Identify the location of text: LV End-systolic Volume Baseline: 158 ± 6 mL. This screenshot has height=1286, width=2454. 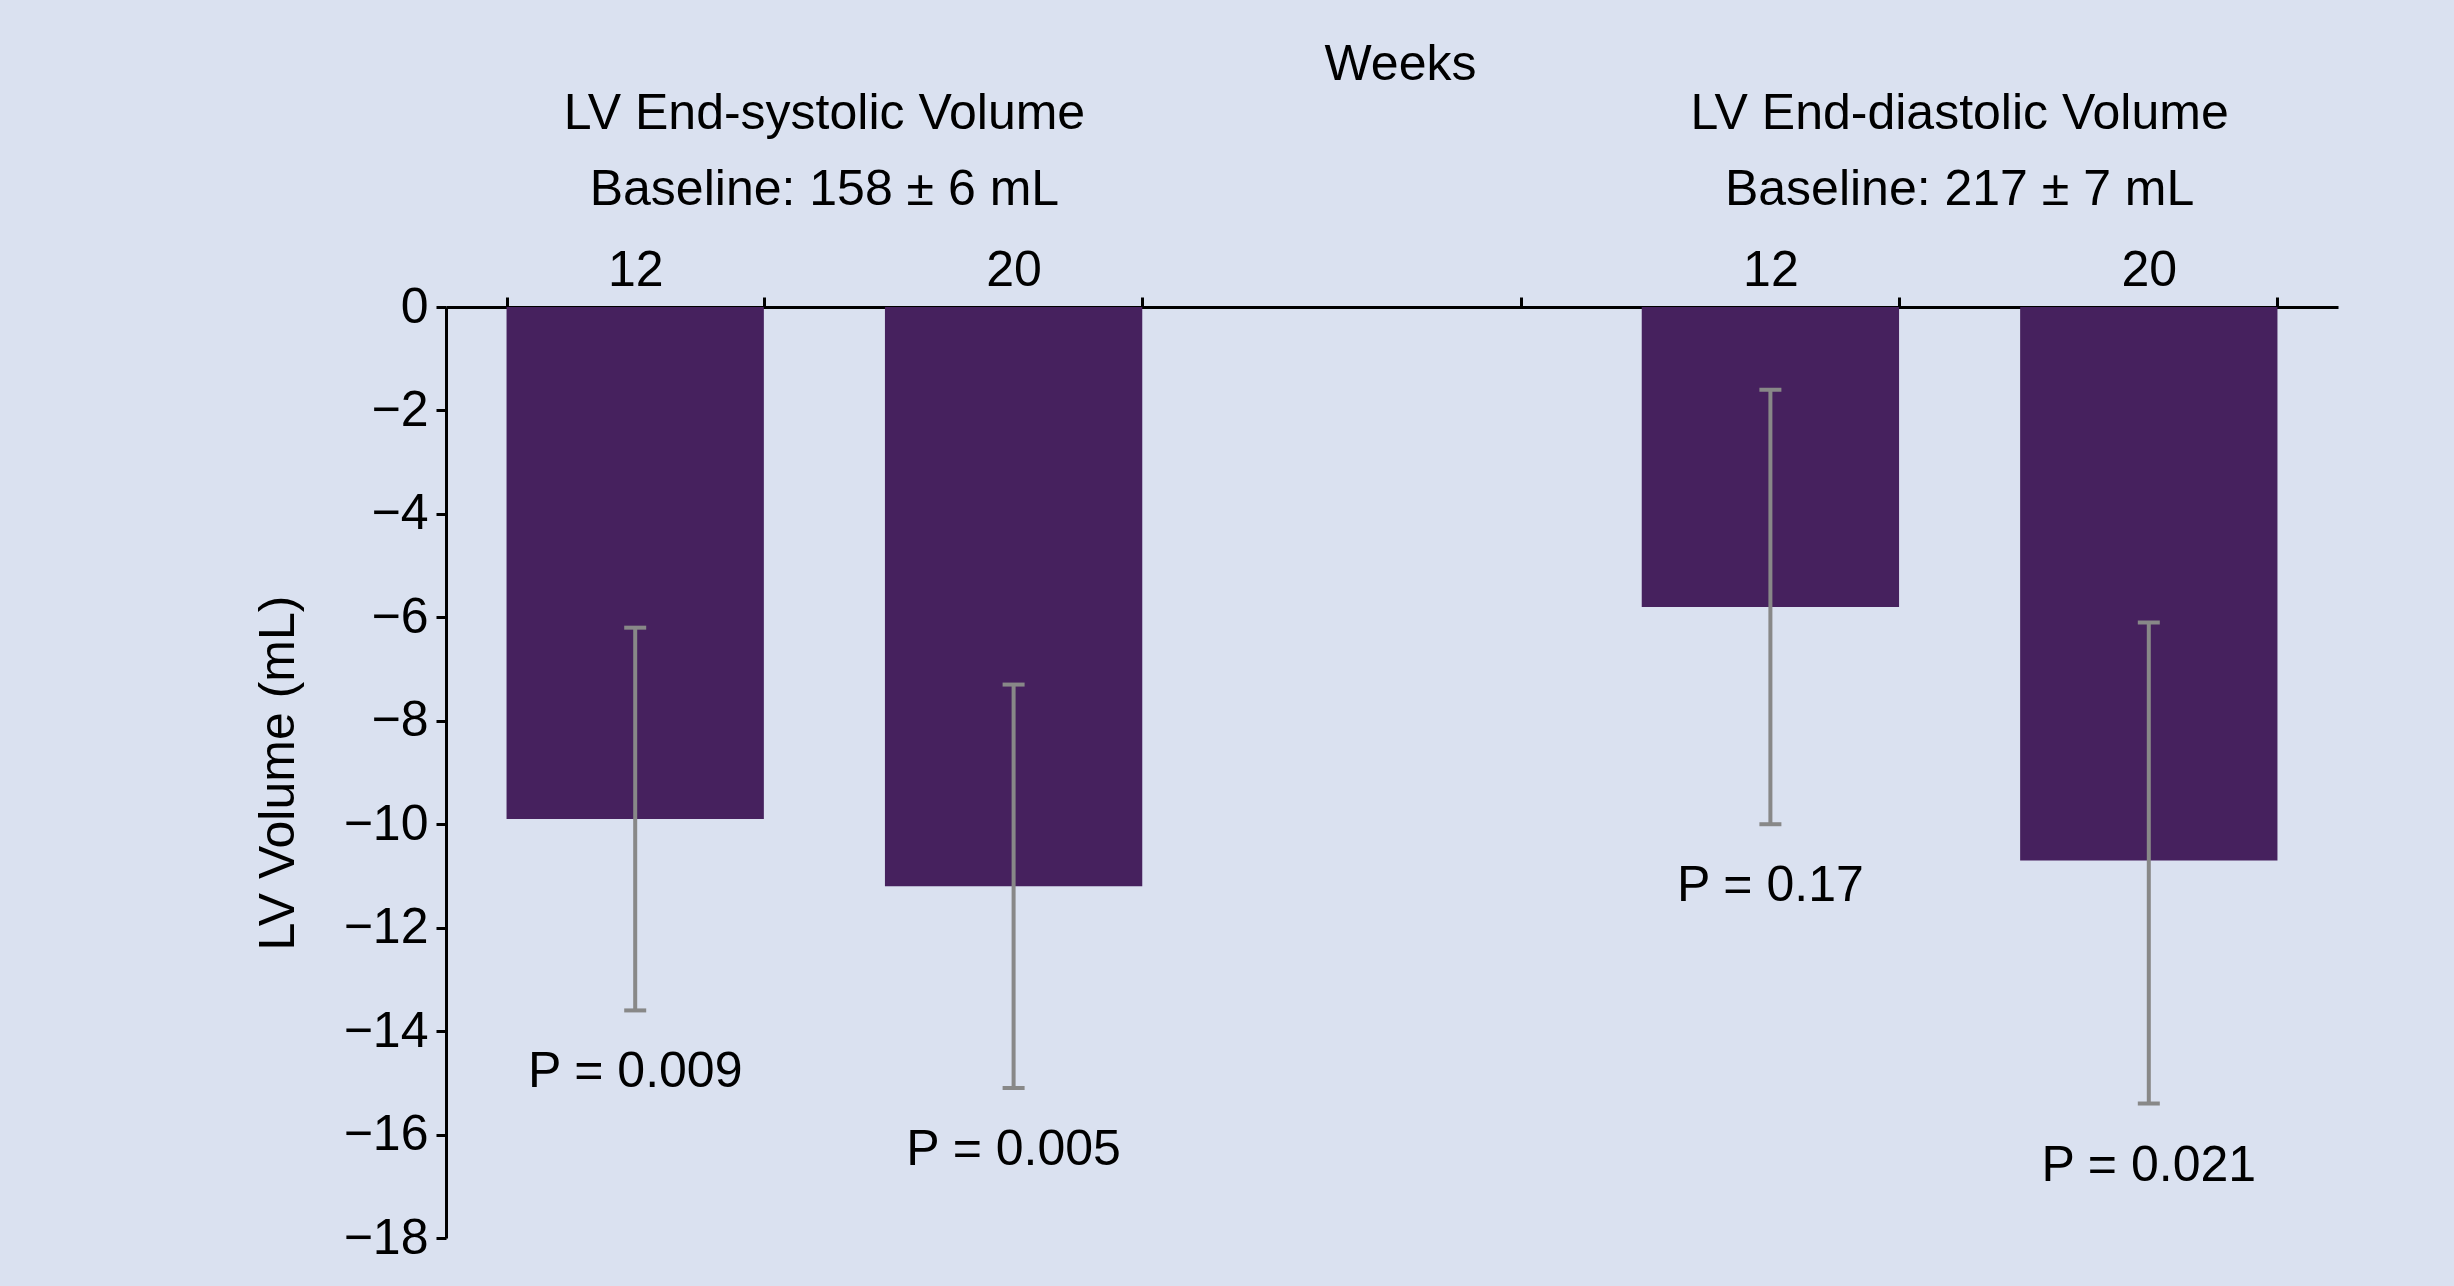
(824, 150).